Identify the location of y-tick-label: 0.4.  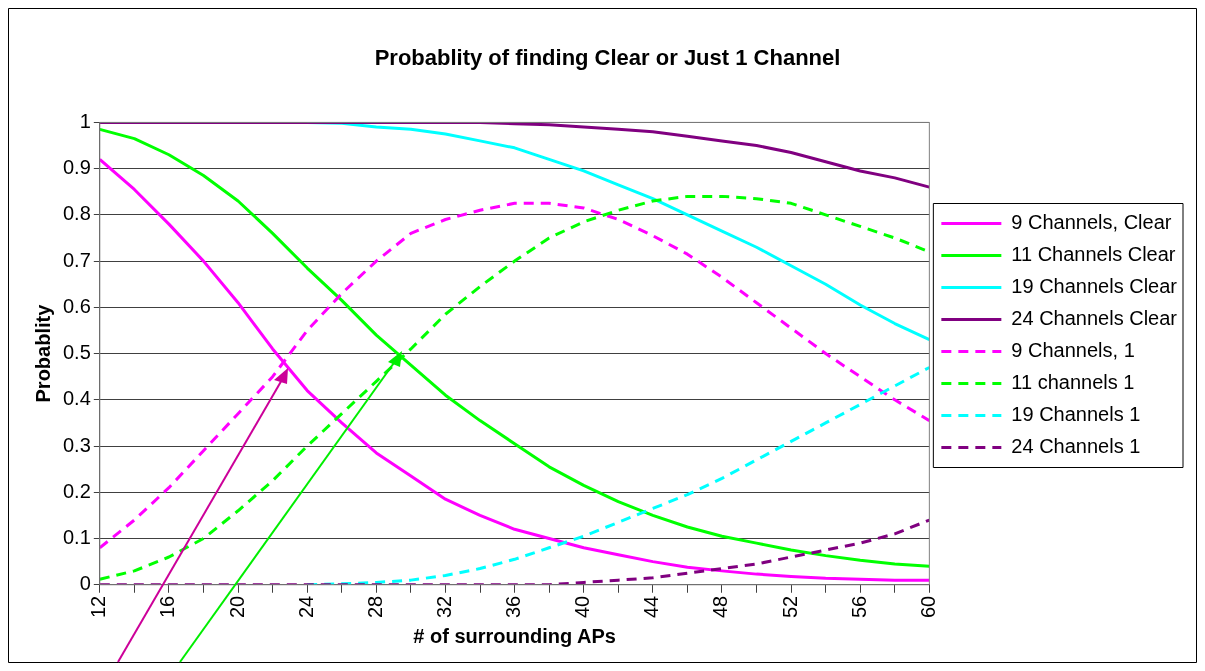
(76, 398).